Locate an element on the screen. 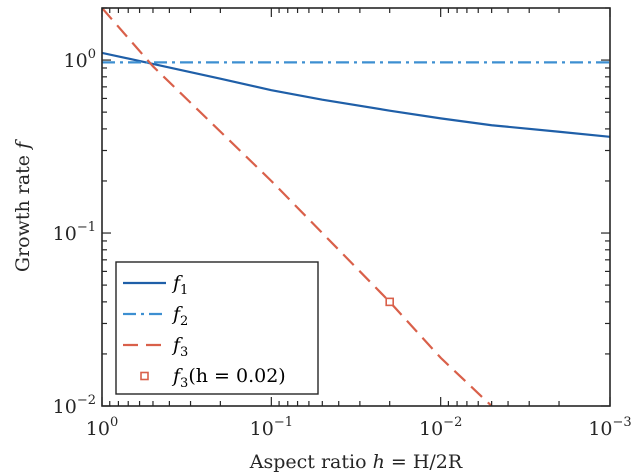  legend-label-f3(h=0.02): f3(h = 0.02) is located at coordinates (228, 378).